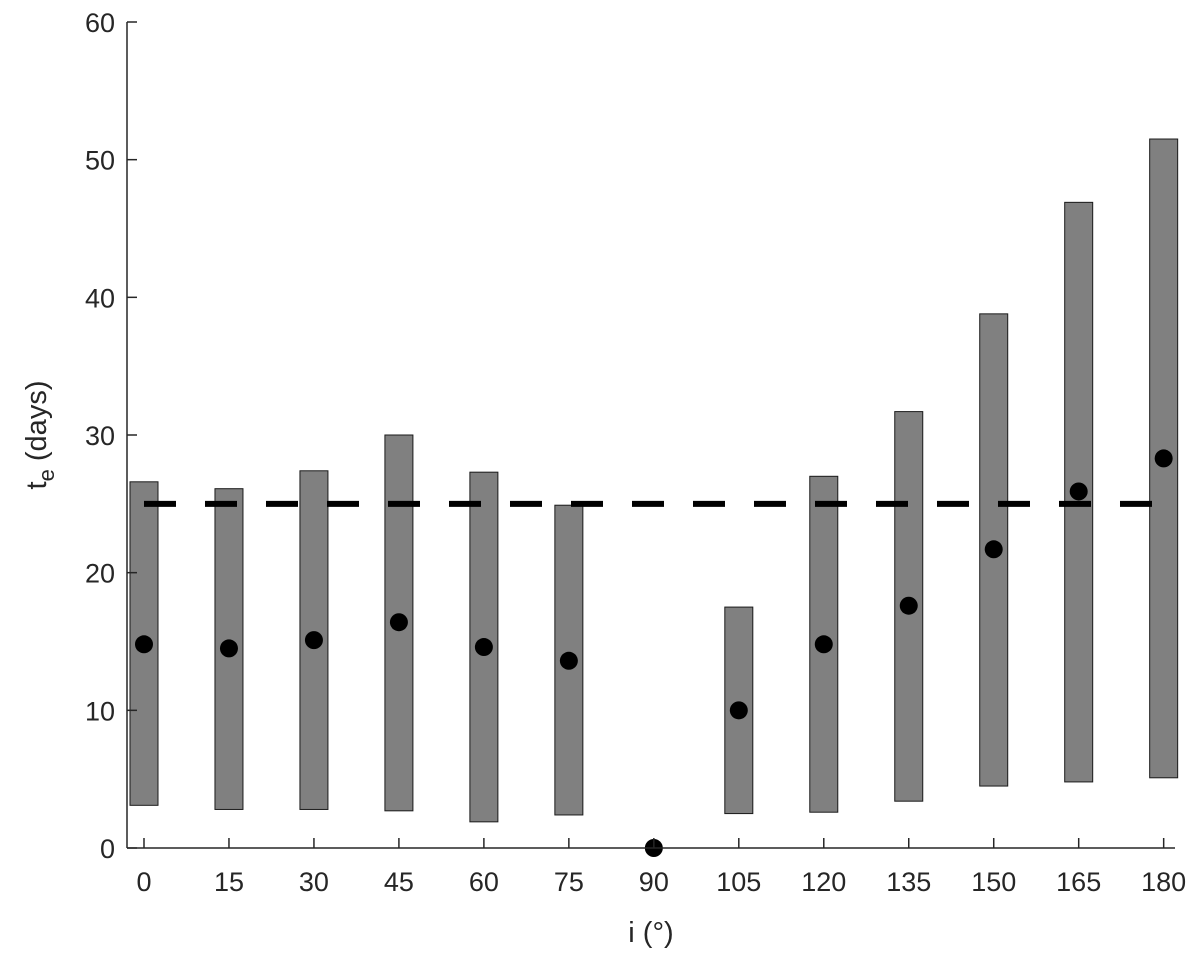 Image resolution: width=1200 pixels, height=959 pixels. Describe the element at coordinates (100, 436) in the screenshot. I see `y-tick-label: 30` at that location.